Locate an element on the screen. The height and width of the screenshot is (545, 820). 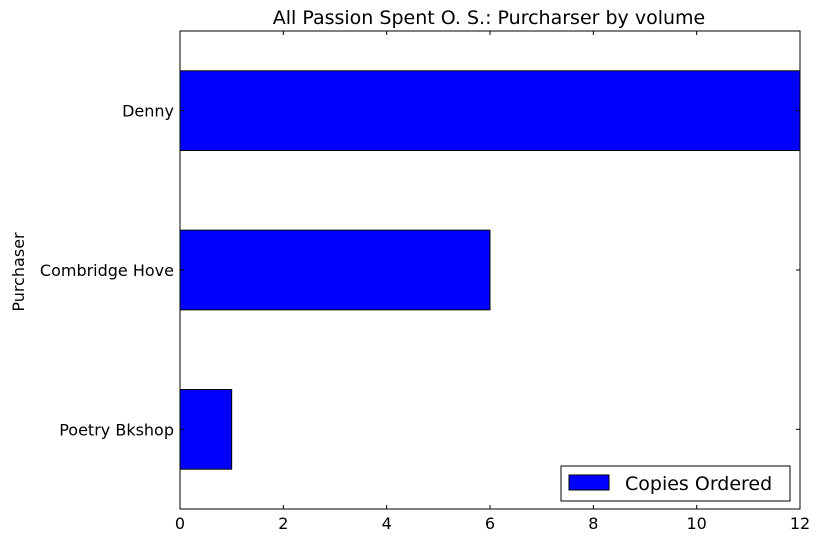
y-axis-label: Purchaser is located at coordinates (18, 272).